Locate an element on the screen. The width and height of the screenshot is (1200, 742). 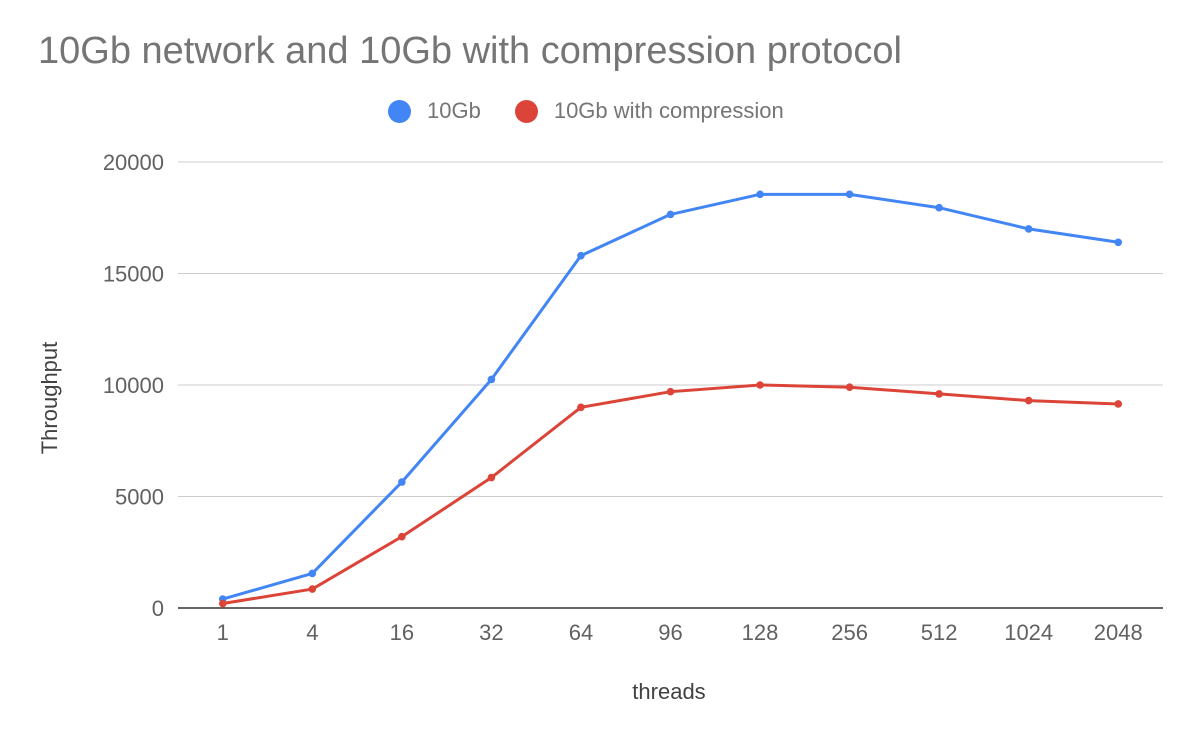
x-tick-label: 2048 is located at coordinates (1118, 632).